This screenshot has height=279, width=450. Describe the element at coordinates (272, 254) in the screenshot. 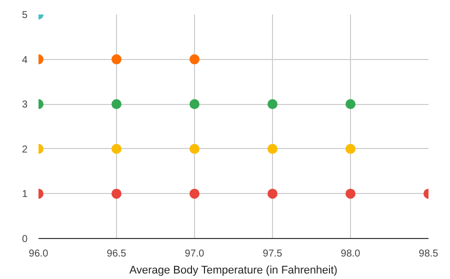

I see `x-tick-label: 97.5` at that location.